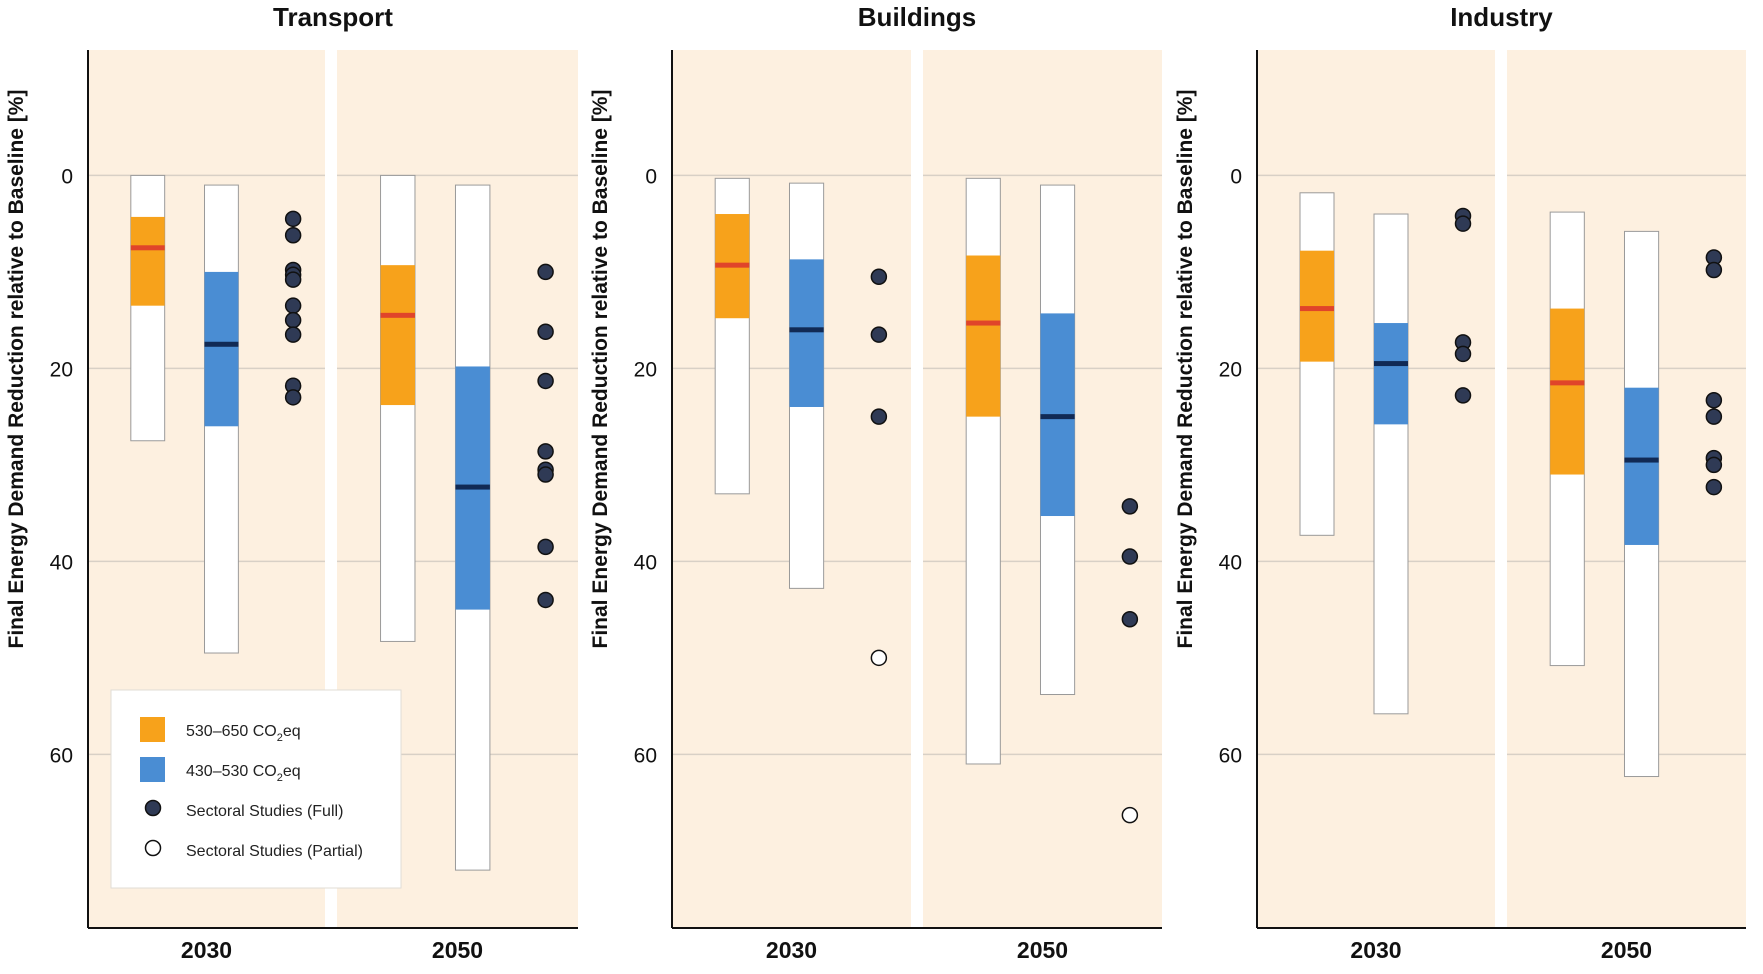 The width and height of the screenshot is (1763, 974). What do you see at coordinates (147, 248) in the screenshot?
I see `transport-2030-cat1-median` at bounding box center [147, 248].